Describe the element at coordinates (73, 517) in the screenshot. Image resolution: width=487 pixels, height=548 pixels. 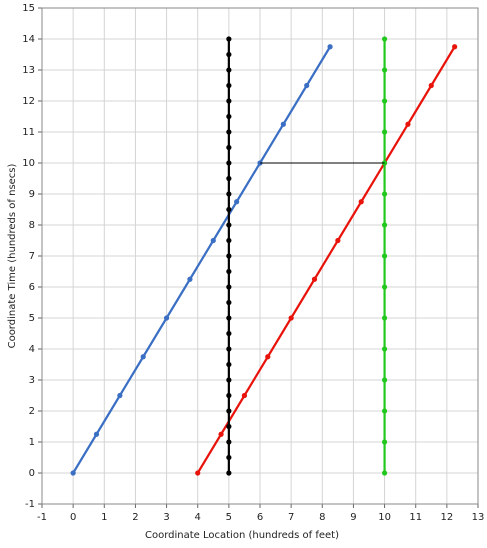
I see `x-tick-label: 0` at that location.